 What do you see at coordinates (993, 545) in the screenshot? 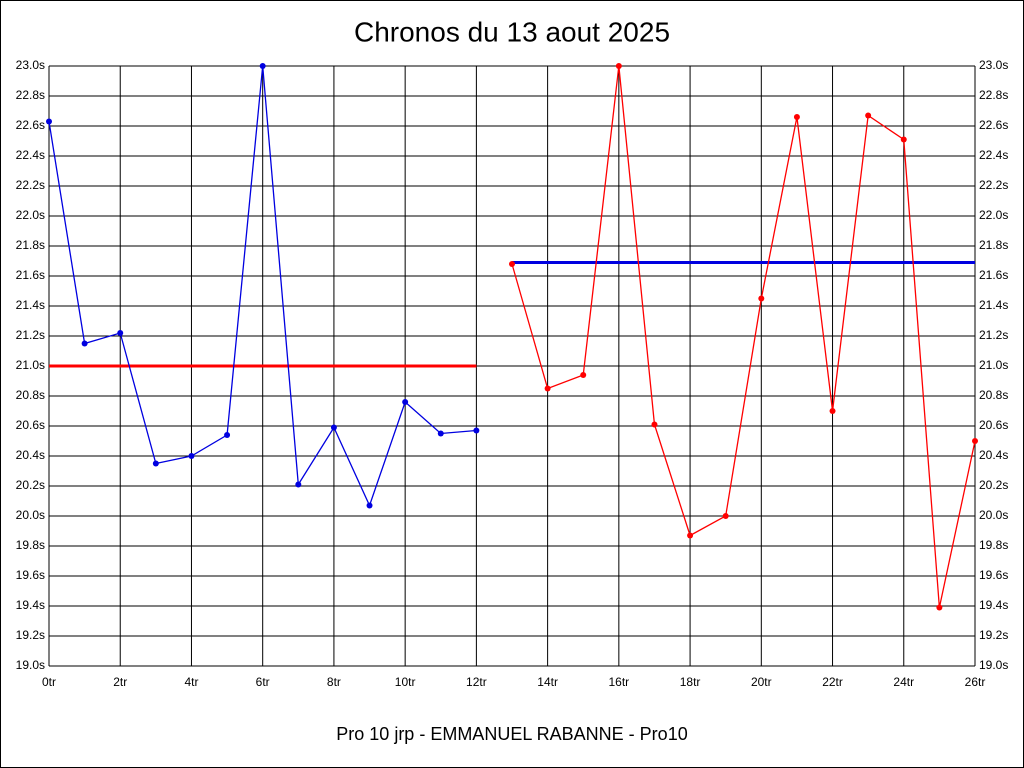
I see `y-tick-label-right: 19.8s` at bounding box center [993, 545].